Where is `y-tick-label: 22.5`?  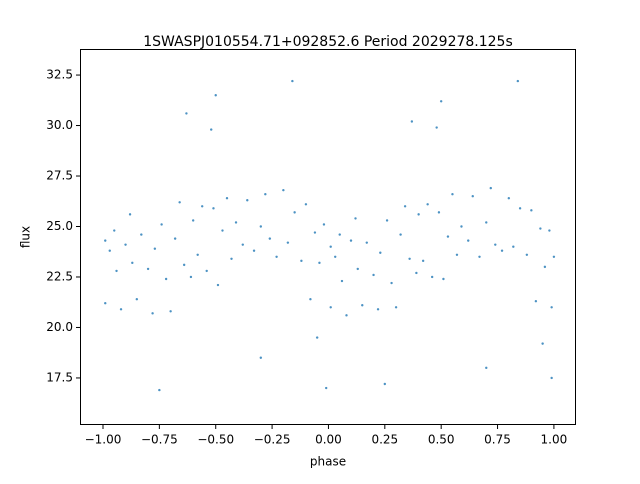 y-tick-label: 22.5 is located at coordinates (59, 276).